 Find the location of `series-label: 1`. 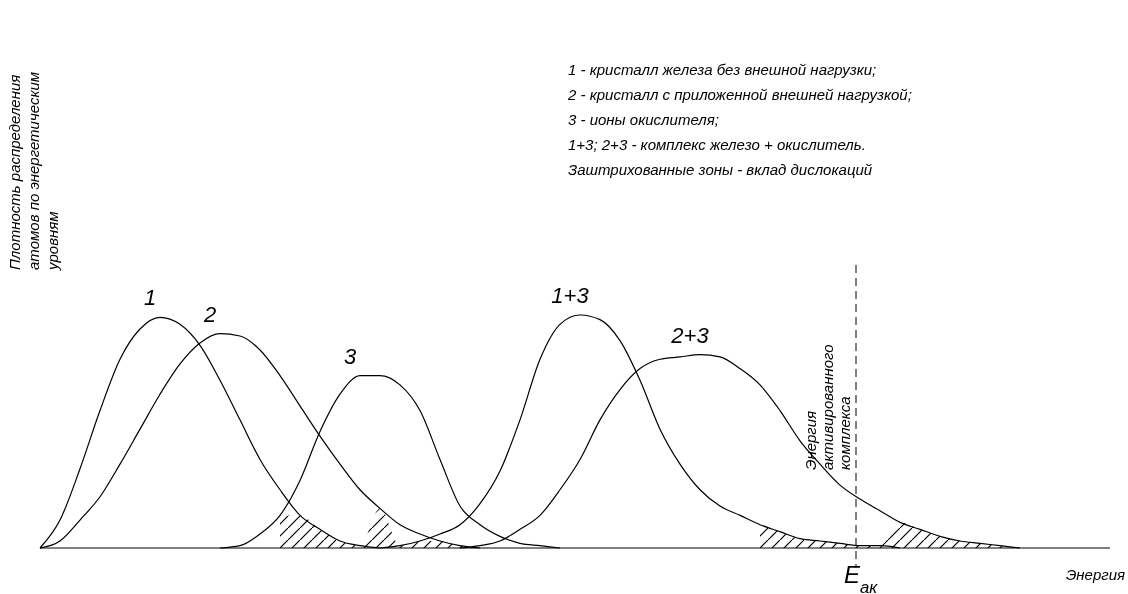

series-label: 1 is located at coordinates (150, 298).